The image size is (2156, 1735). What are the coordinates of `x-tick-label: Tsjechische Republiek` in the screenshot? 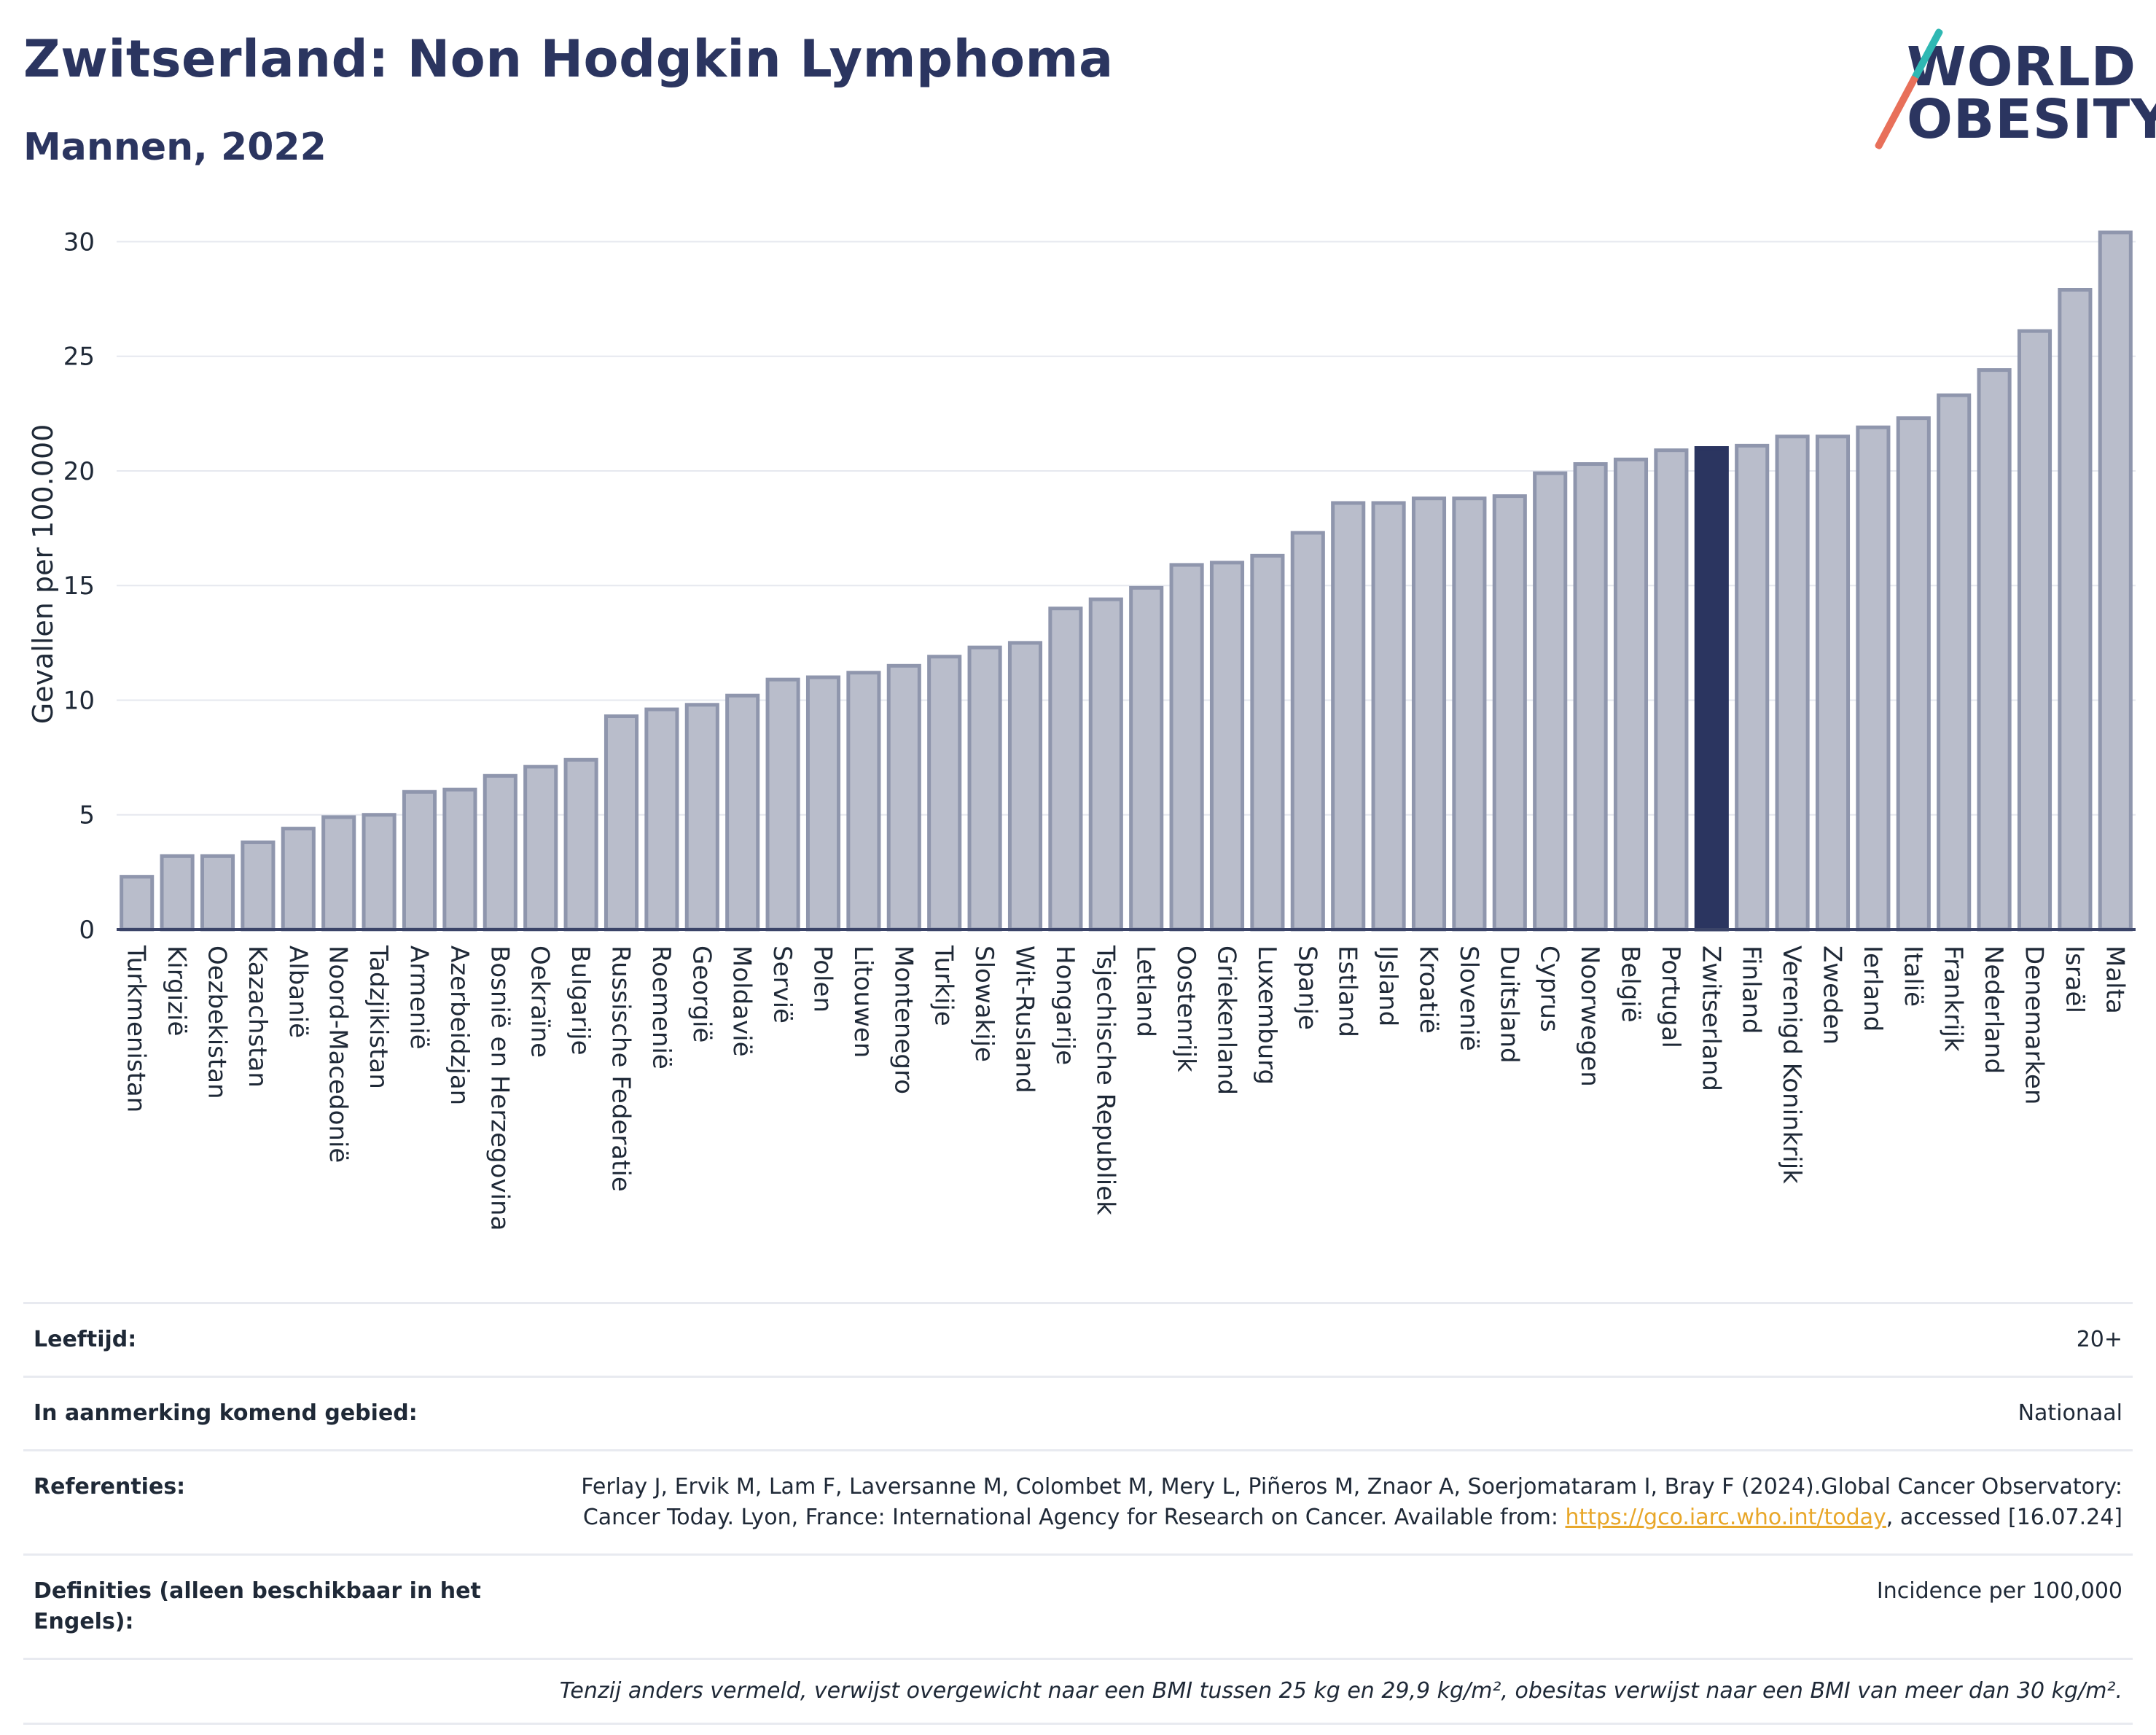 It's located at (1105, 1080).